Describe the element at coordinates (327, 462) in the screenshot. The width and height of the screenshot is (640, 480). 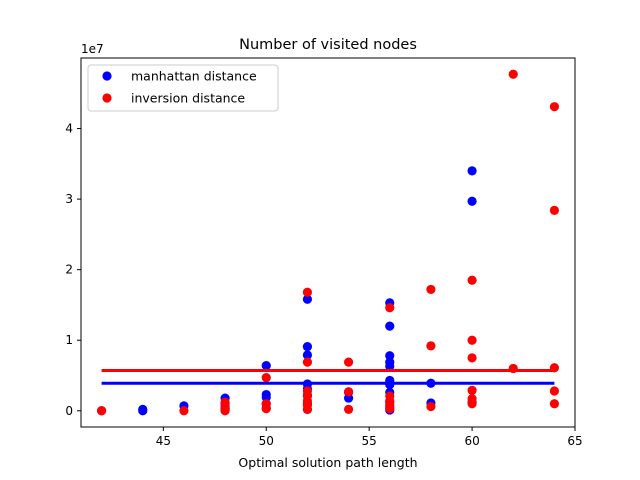
I see `x-axis-label: Optimal solution path length` at that location.